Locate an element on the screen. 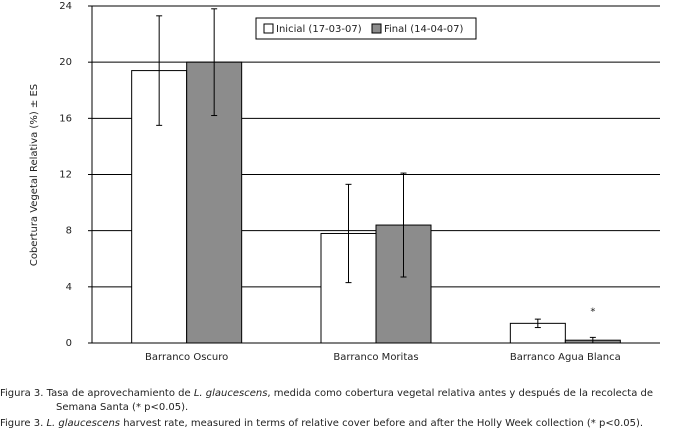  caption-text: Semana Santa (* p<0.05). is located at coordinates (122, 407).